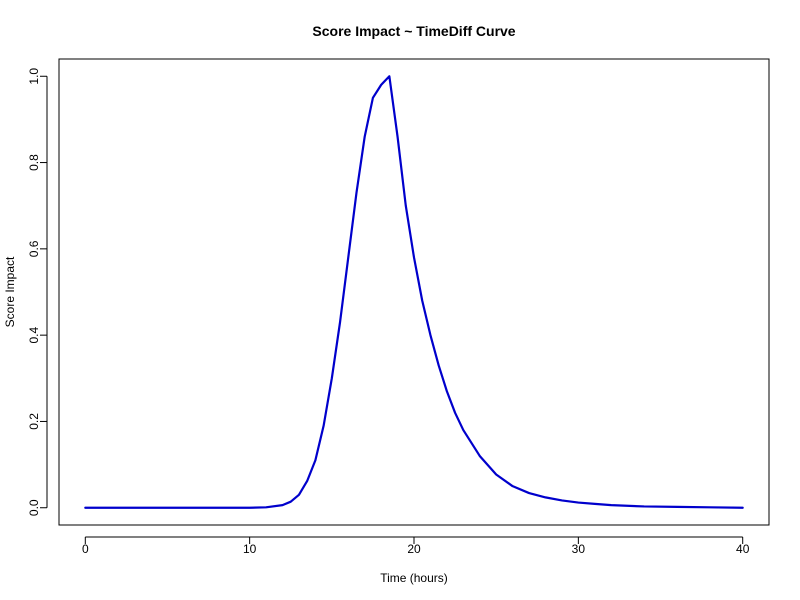  Describe the element at coordinates (10, 291) in the screenshot. I see `y-axis-title: Score Impact` at that location.